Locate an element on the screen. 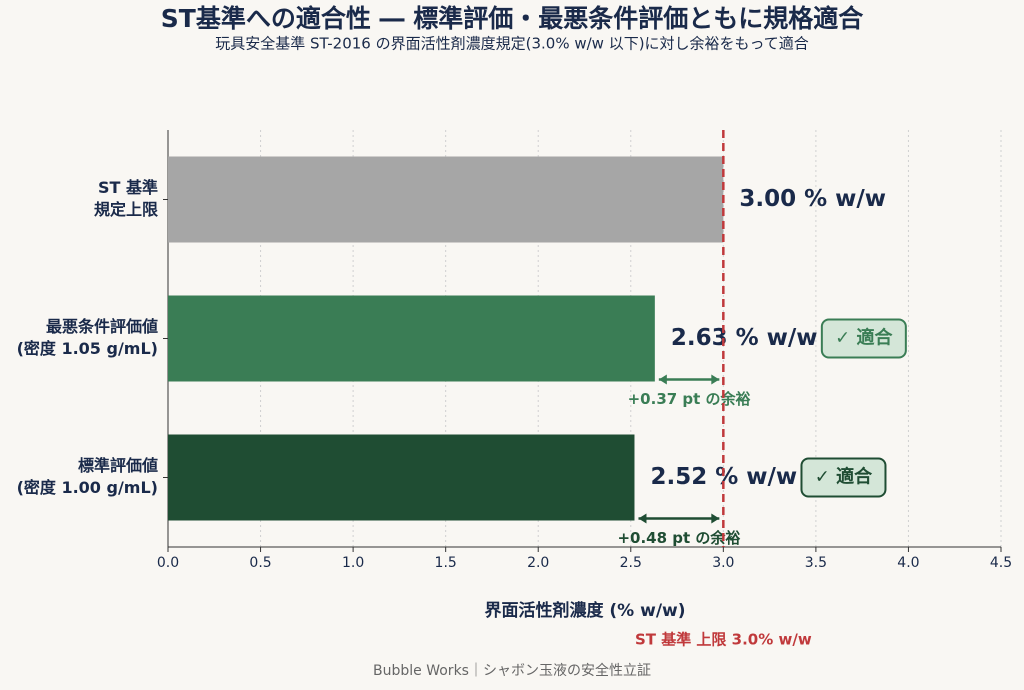  x-tick-label: 3.0 is located at coordinates (723, 563).